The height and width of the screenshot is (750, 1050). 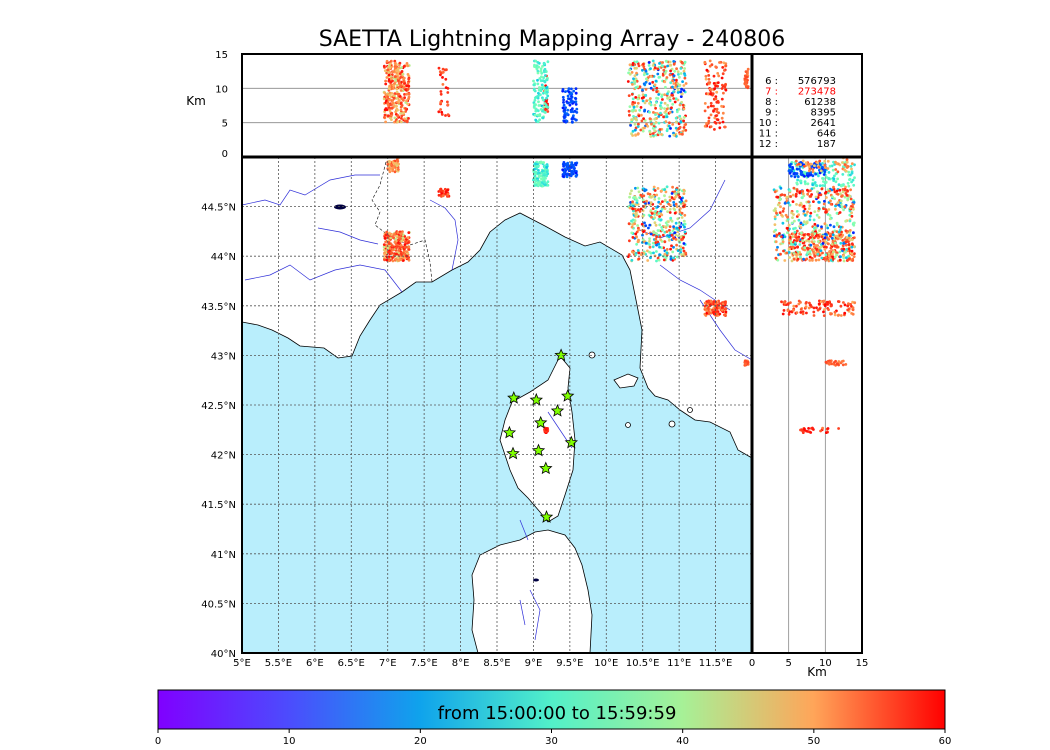 What do you see at coordinates (808, 418) in the screenshot?
I see `altitude-lat-panel: 0 5 10 15 Km` at bounding box center [808, 418].